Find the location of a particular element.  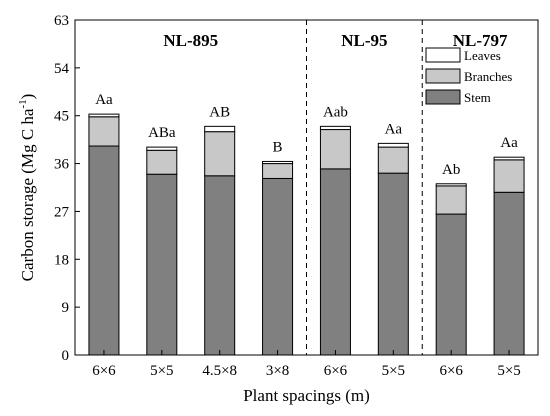

x-tick-label: 3×8 is located at coordinates (277, 371).